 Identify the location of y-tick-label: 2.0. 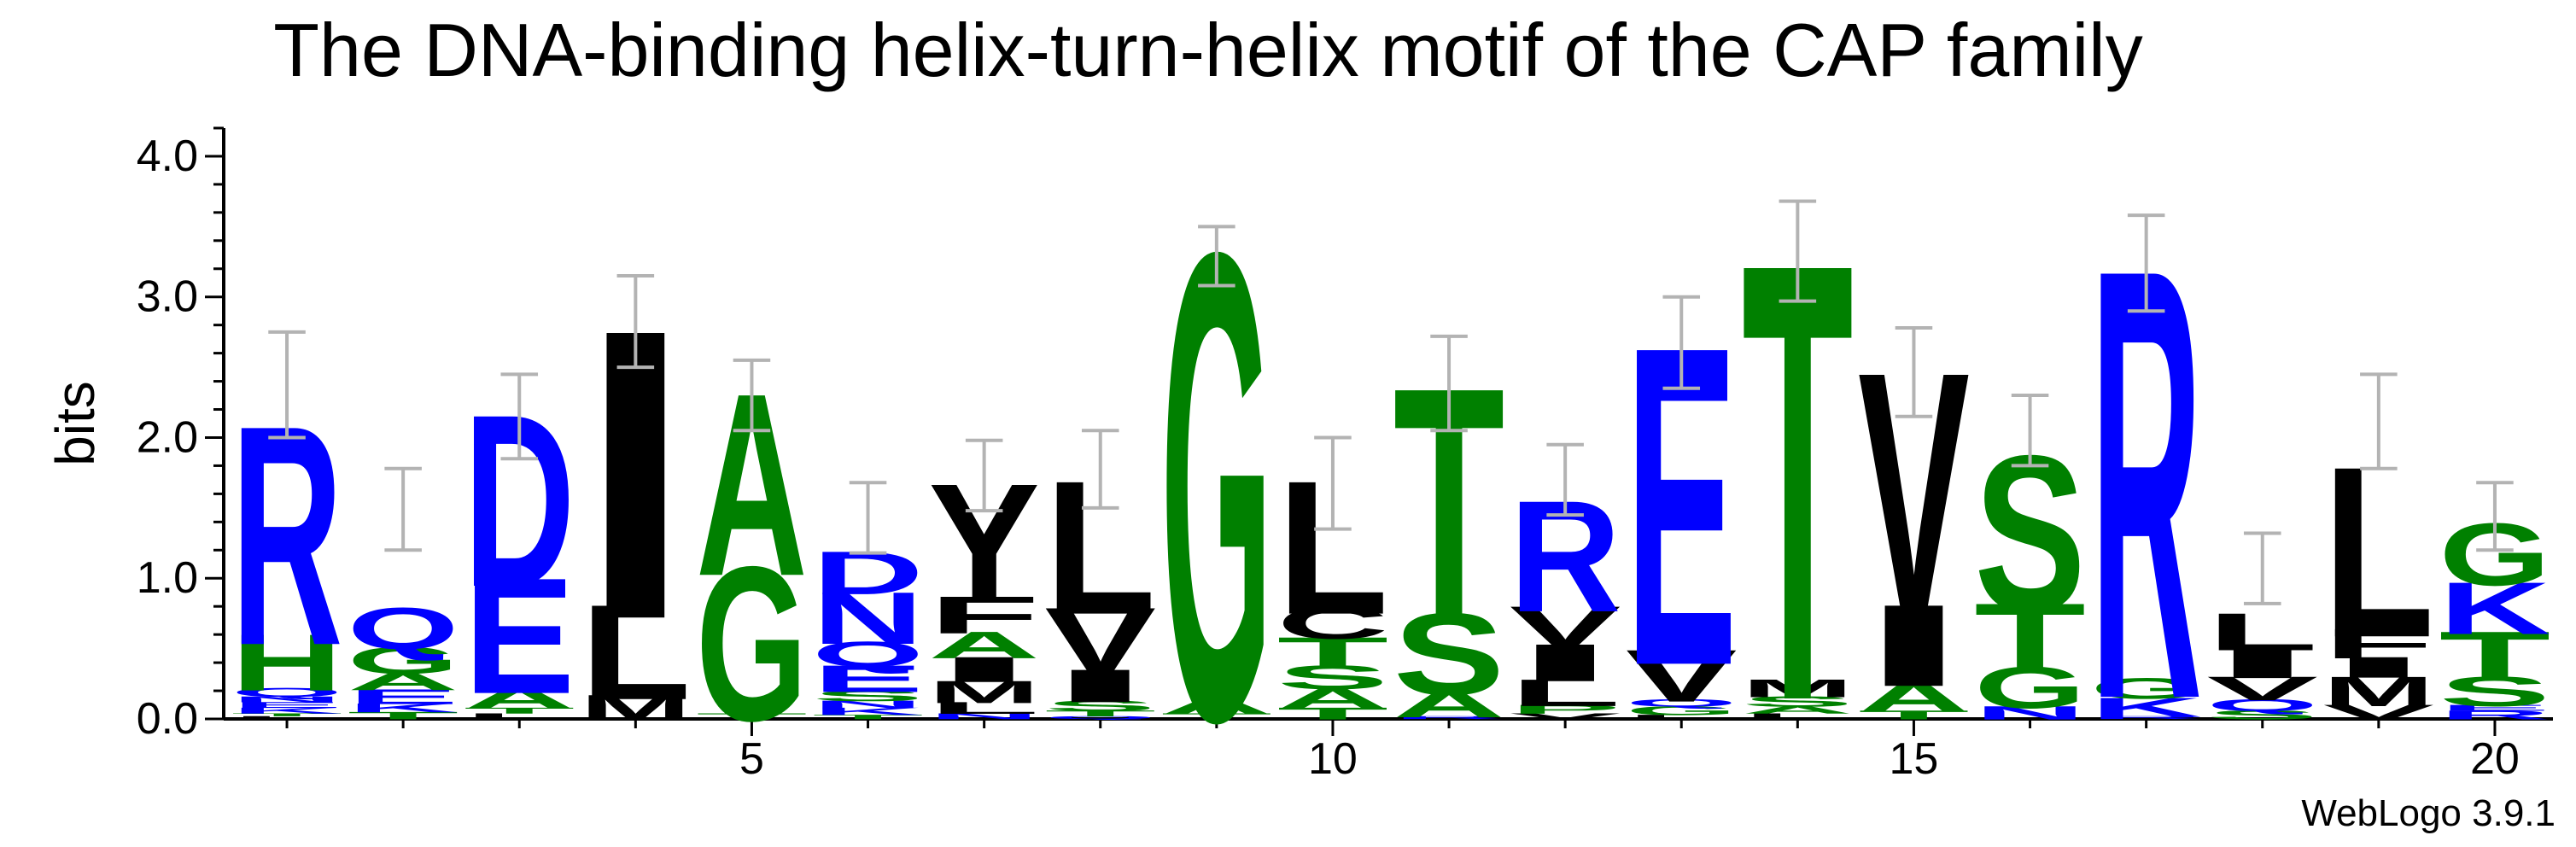
(167, 437).